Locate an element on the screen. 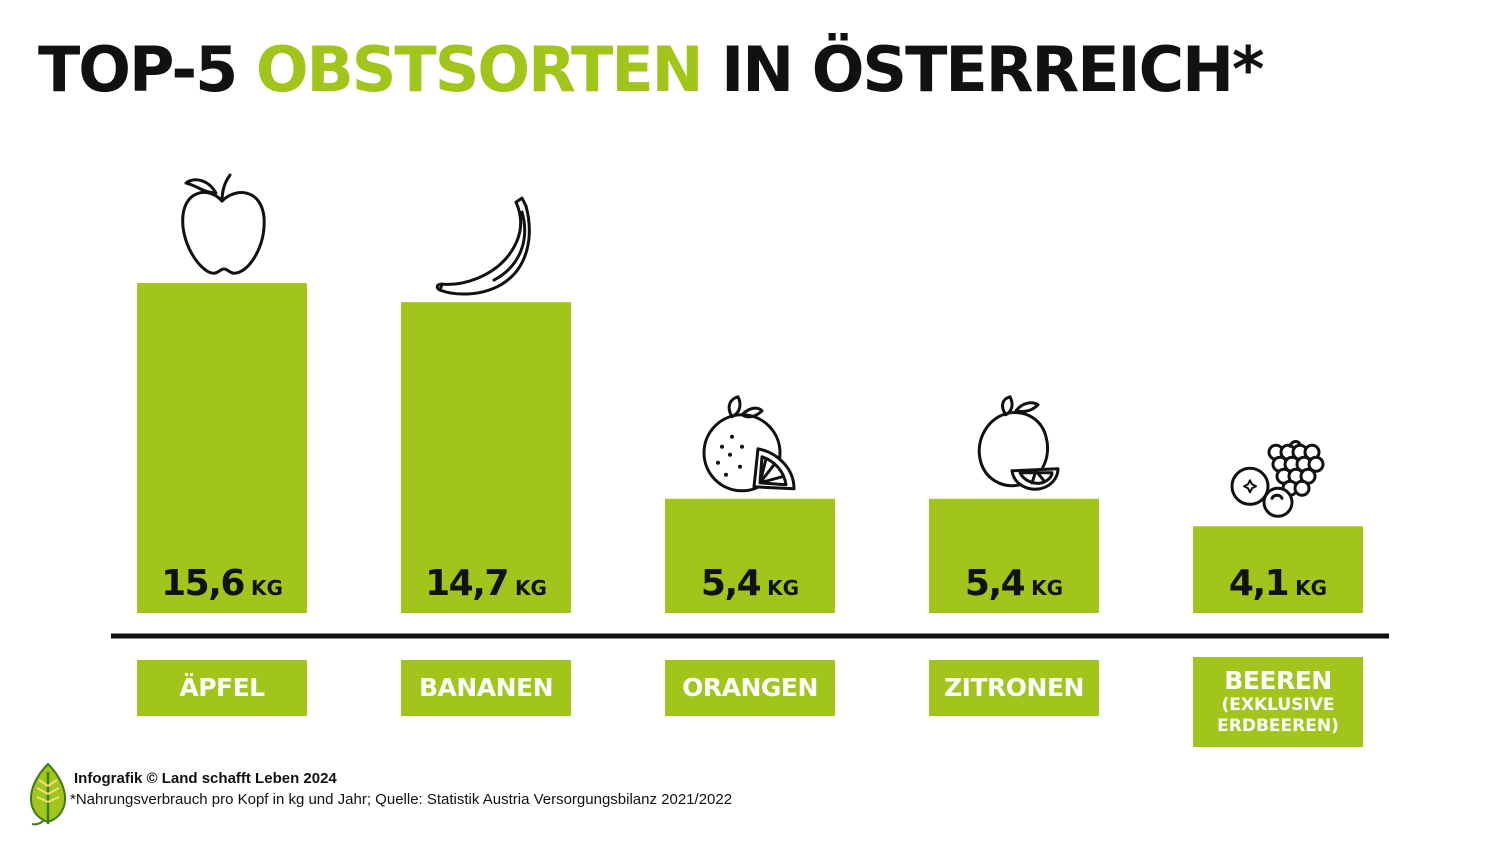 The width and height of the screenshot is (1500, 844). data-label-4: 5,4 KG is located at coordinates (1014, 583).